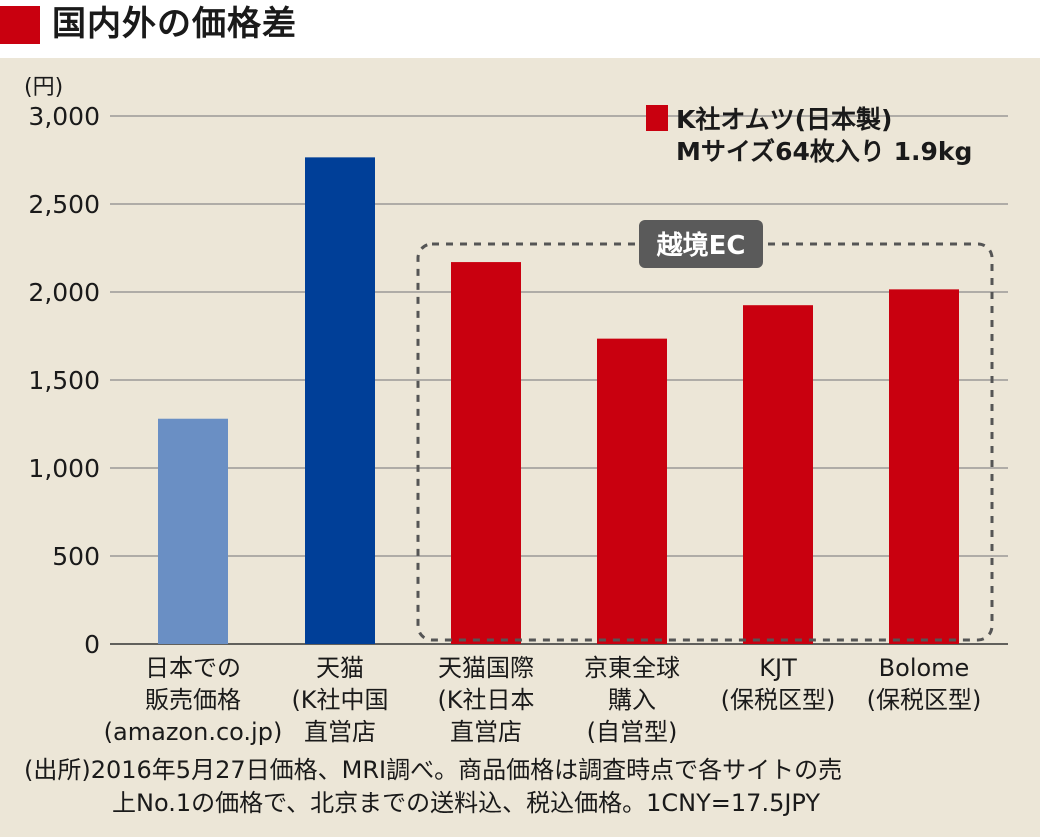 The height and width of the screenshot is (837, 1040). I want to click on legend-label-line1: K社オムツ(日本製), so click(784, 119).